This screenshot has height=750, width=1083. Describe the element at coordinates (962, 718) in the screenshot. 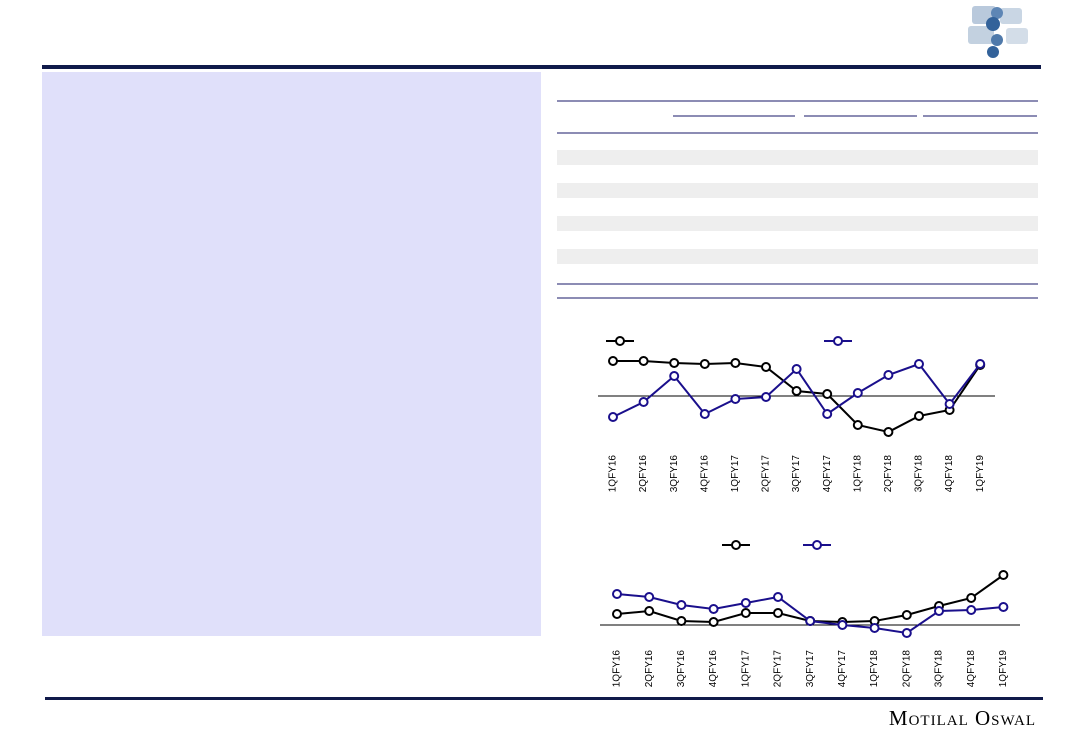

I see `brand: Motilal Oswal` at that location.